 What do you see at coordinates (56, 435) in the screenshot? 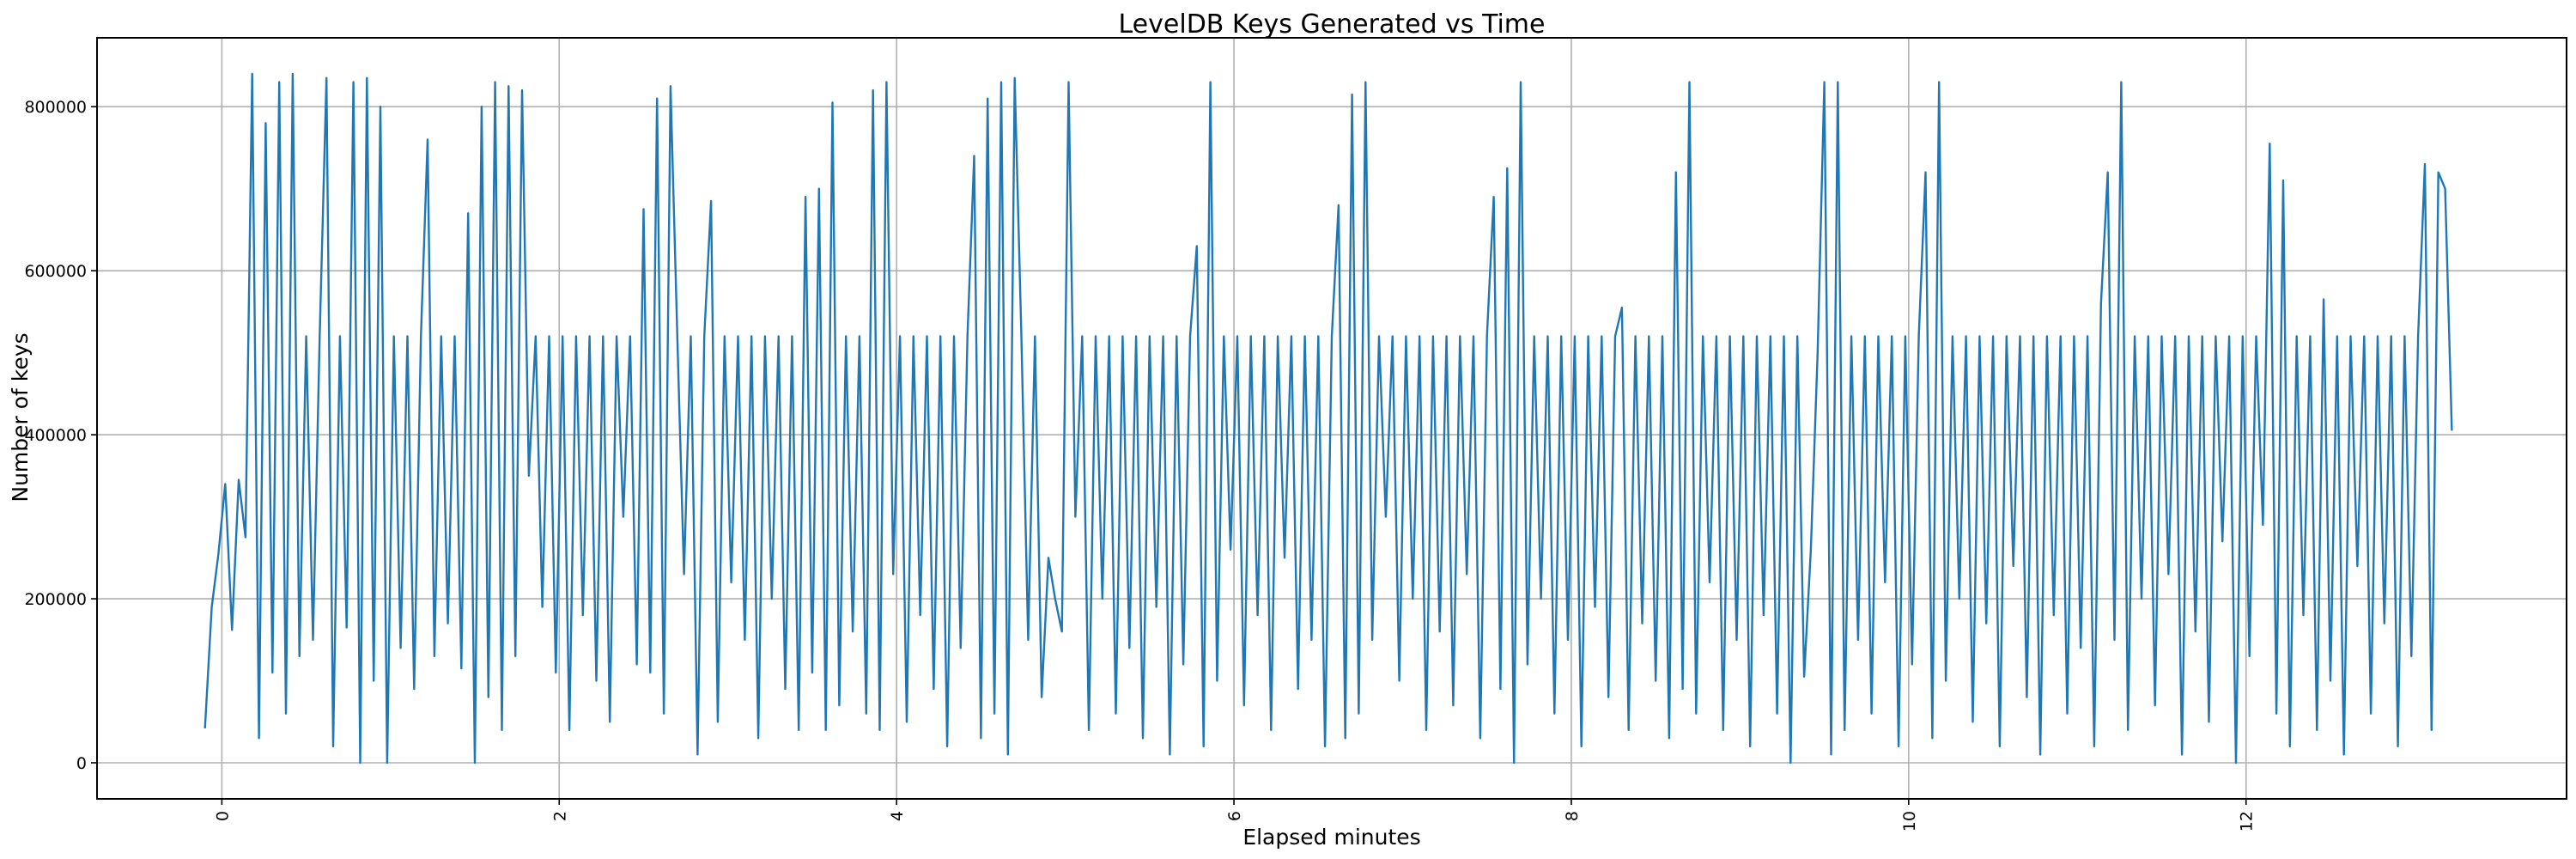
I see `y-tick-label: 400000` at bounding box center [56, 435].